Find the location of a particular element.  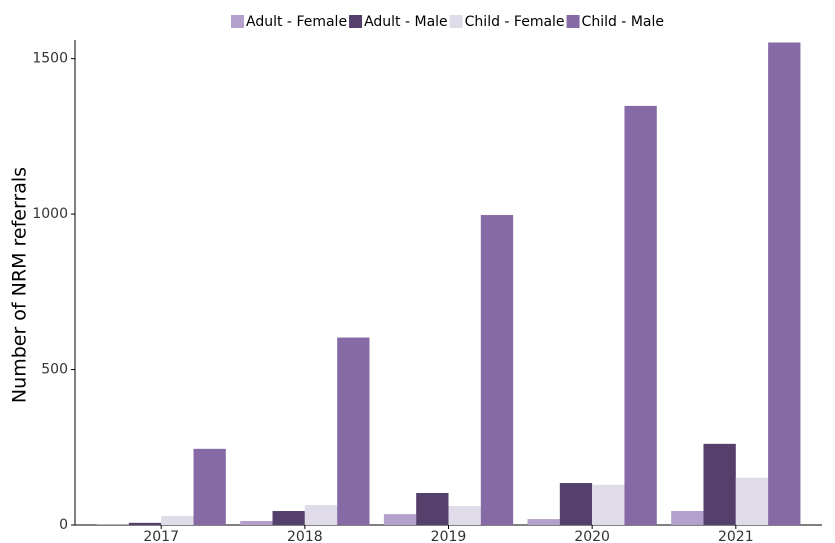

legend-label: Adult - Female is located at coordinates (296, 22).